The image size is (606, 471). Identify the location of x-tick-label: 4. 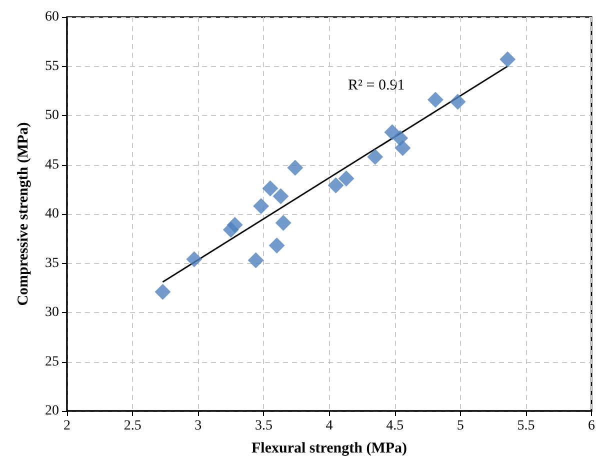
(329, 426).